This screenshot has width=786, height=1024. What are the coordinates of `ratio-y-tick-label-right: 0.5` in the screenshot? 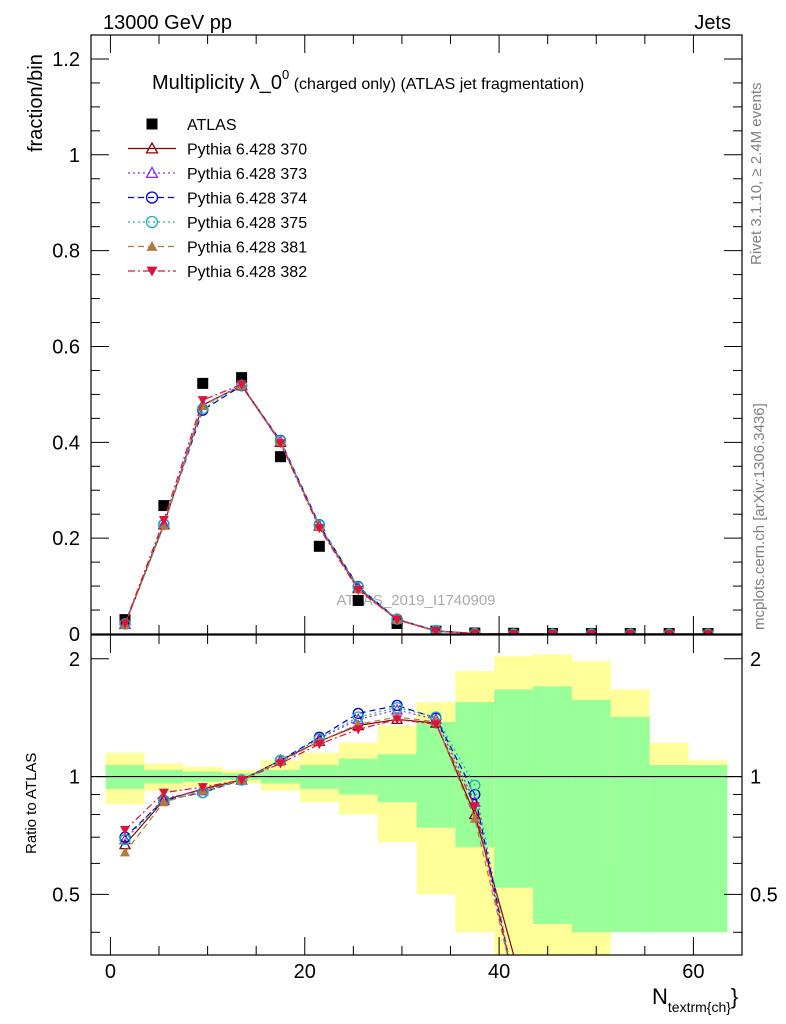 It's located at (764, 895).